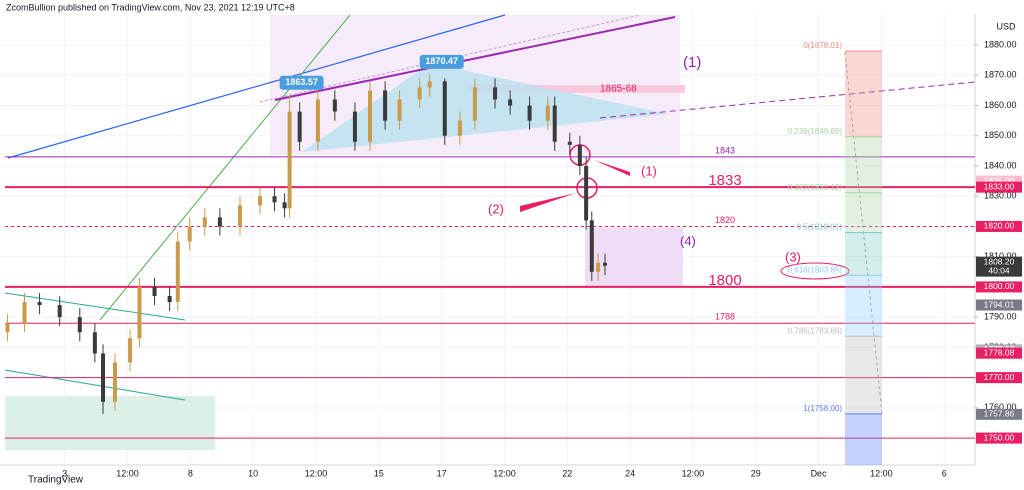  What do you see at coordinates (822, 45) in the screenshot?
I see `fib-label: 0(1878.01)` at bounding box center [822, 45].